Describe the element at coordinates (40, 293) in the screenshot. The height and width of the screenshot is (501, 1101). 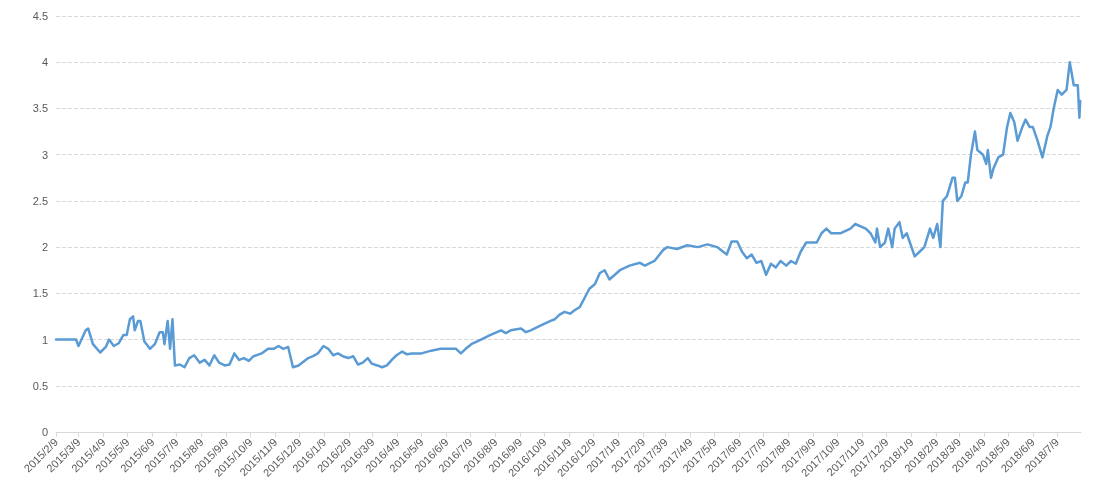
I see `y-tick-label: 1.5` at that location.